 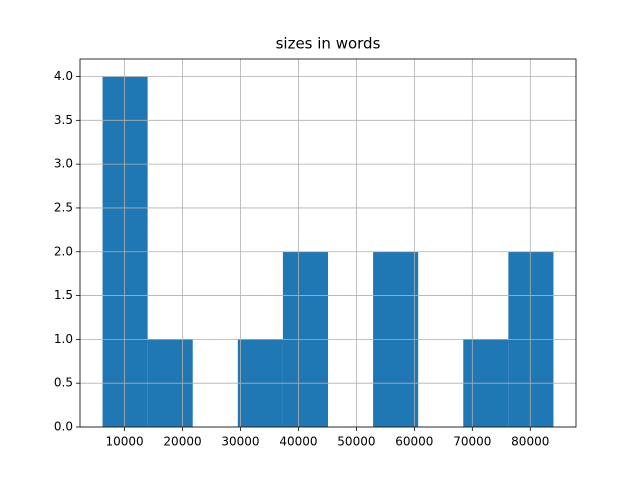 What do you see at coordinates (182, 442) in the screenshot?
I see `x-tick-label: 20000` at bounding box center [182, 442].